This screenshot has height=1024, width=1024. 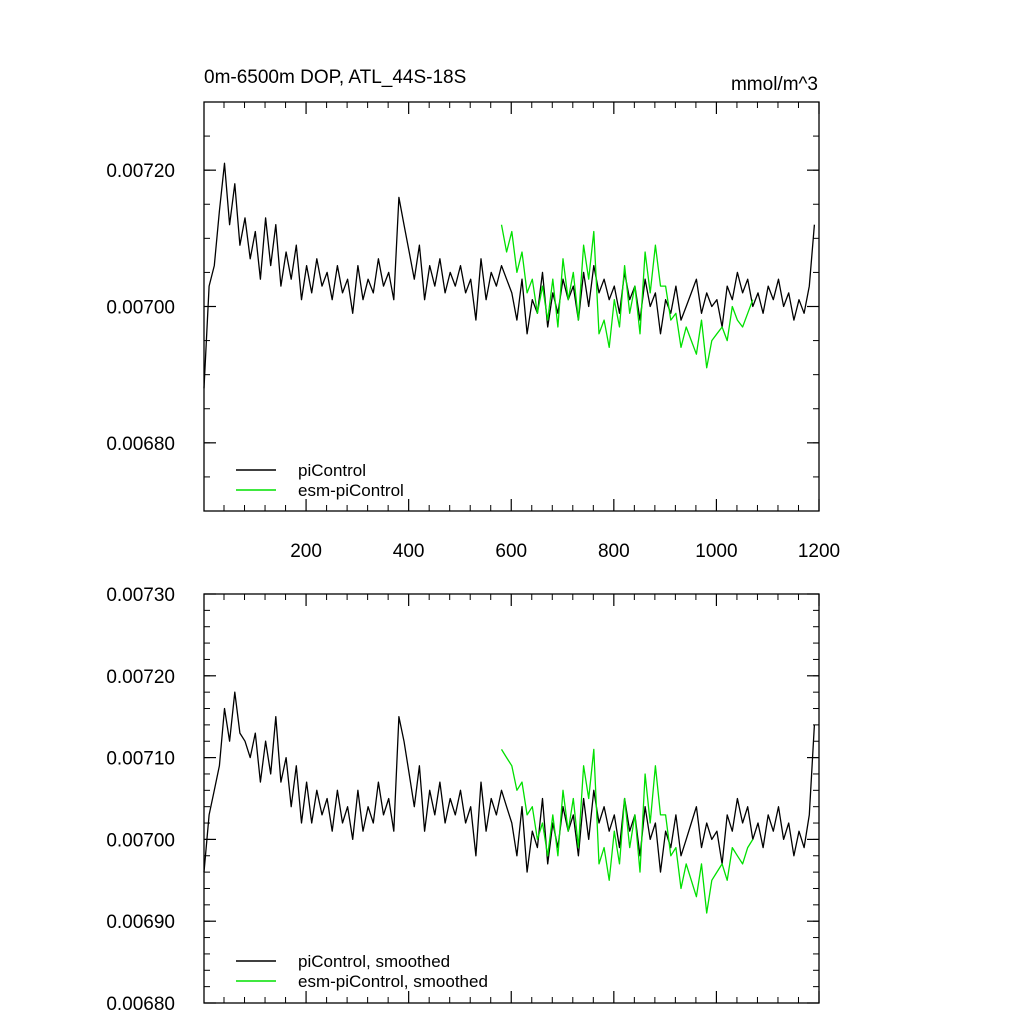 What do you see at coordinates (393, 981) in the screenshot?
I see `legend-label-esm-picontrol-smoothed: esm-piControl, smoothed` at bounding box center [393, 981].